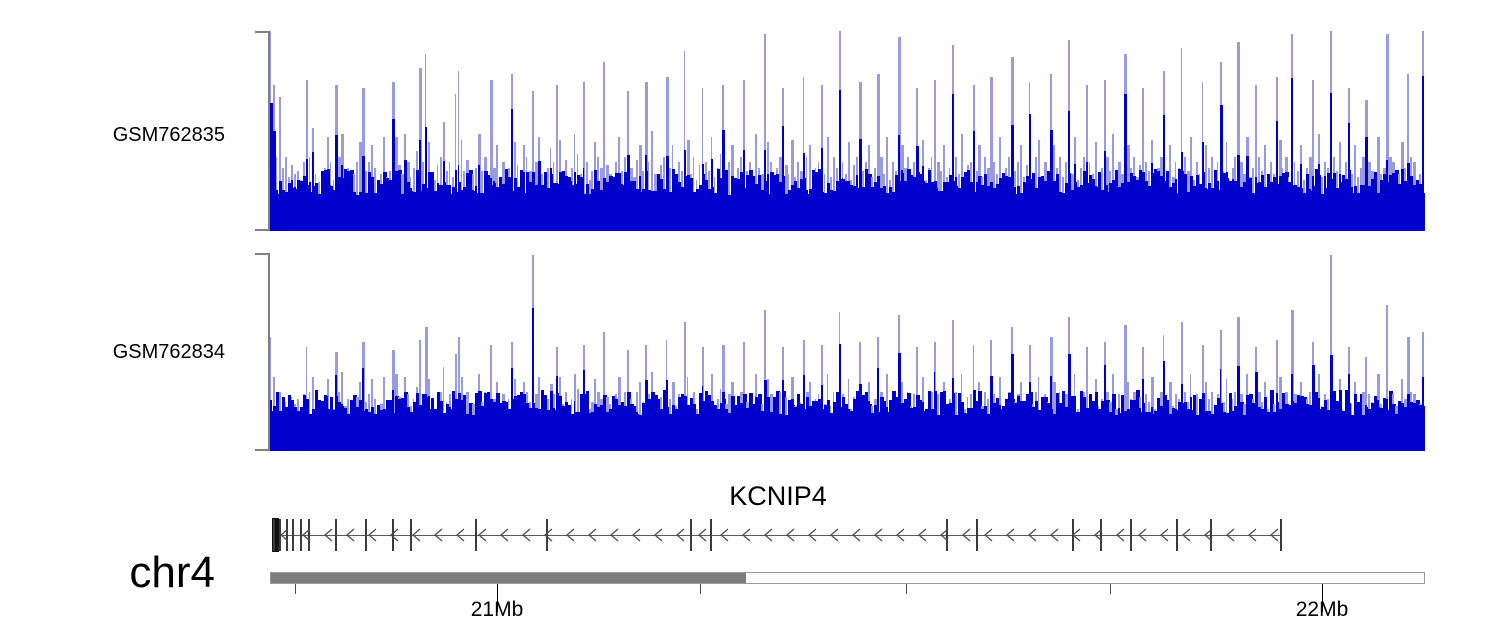 The width and height of the screenshot is (1500, 640). I want to click on chromosome-ideogram, so click(847, 578).